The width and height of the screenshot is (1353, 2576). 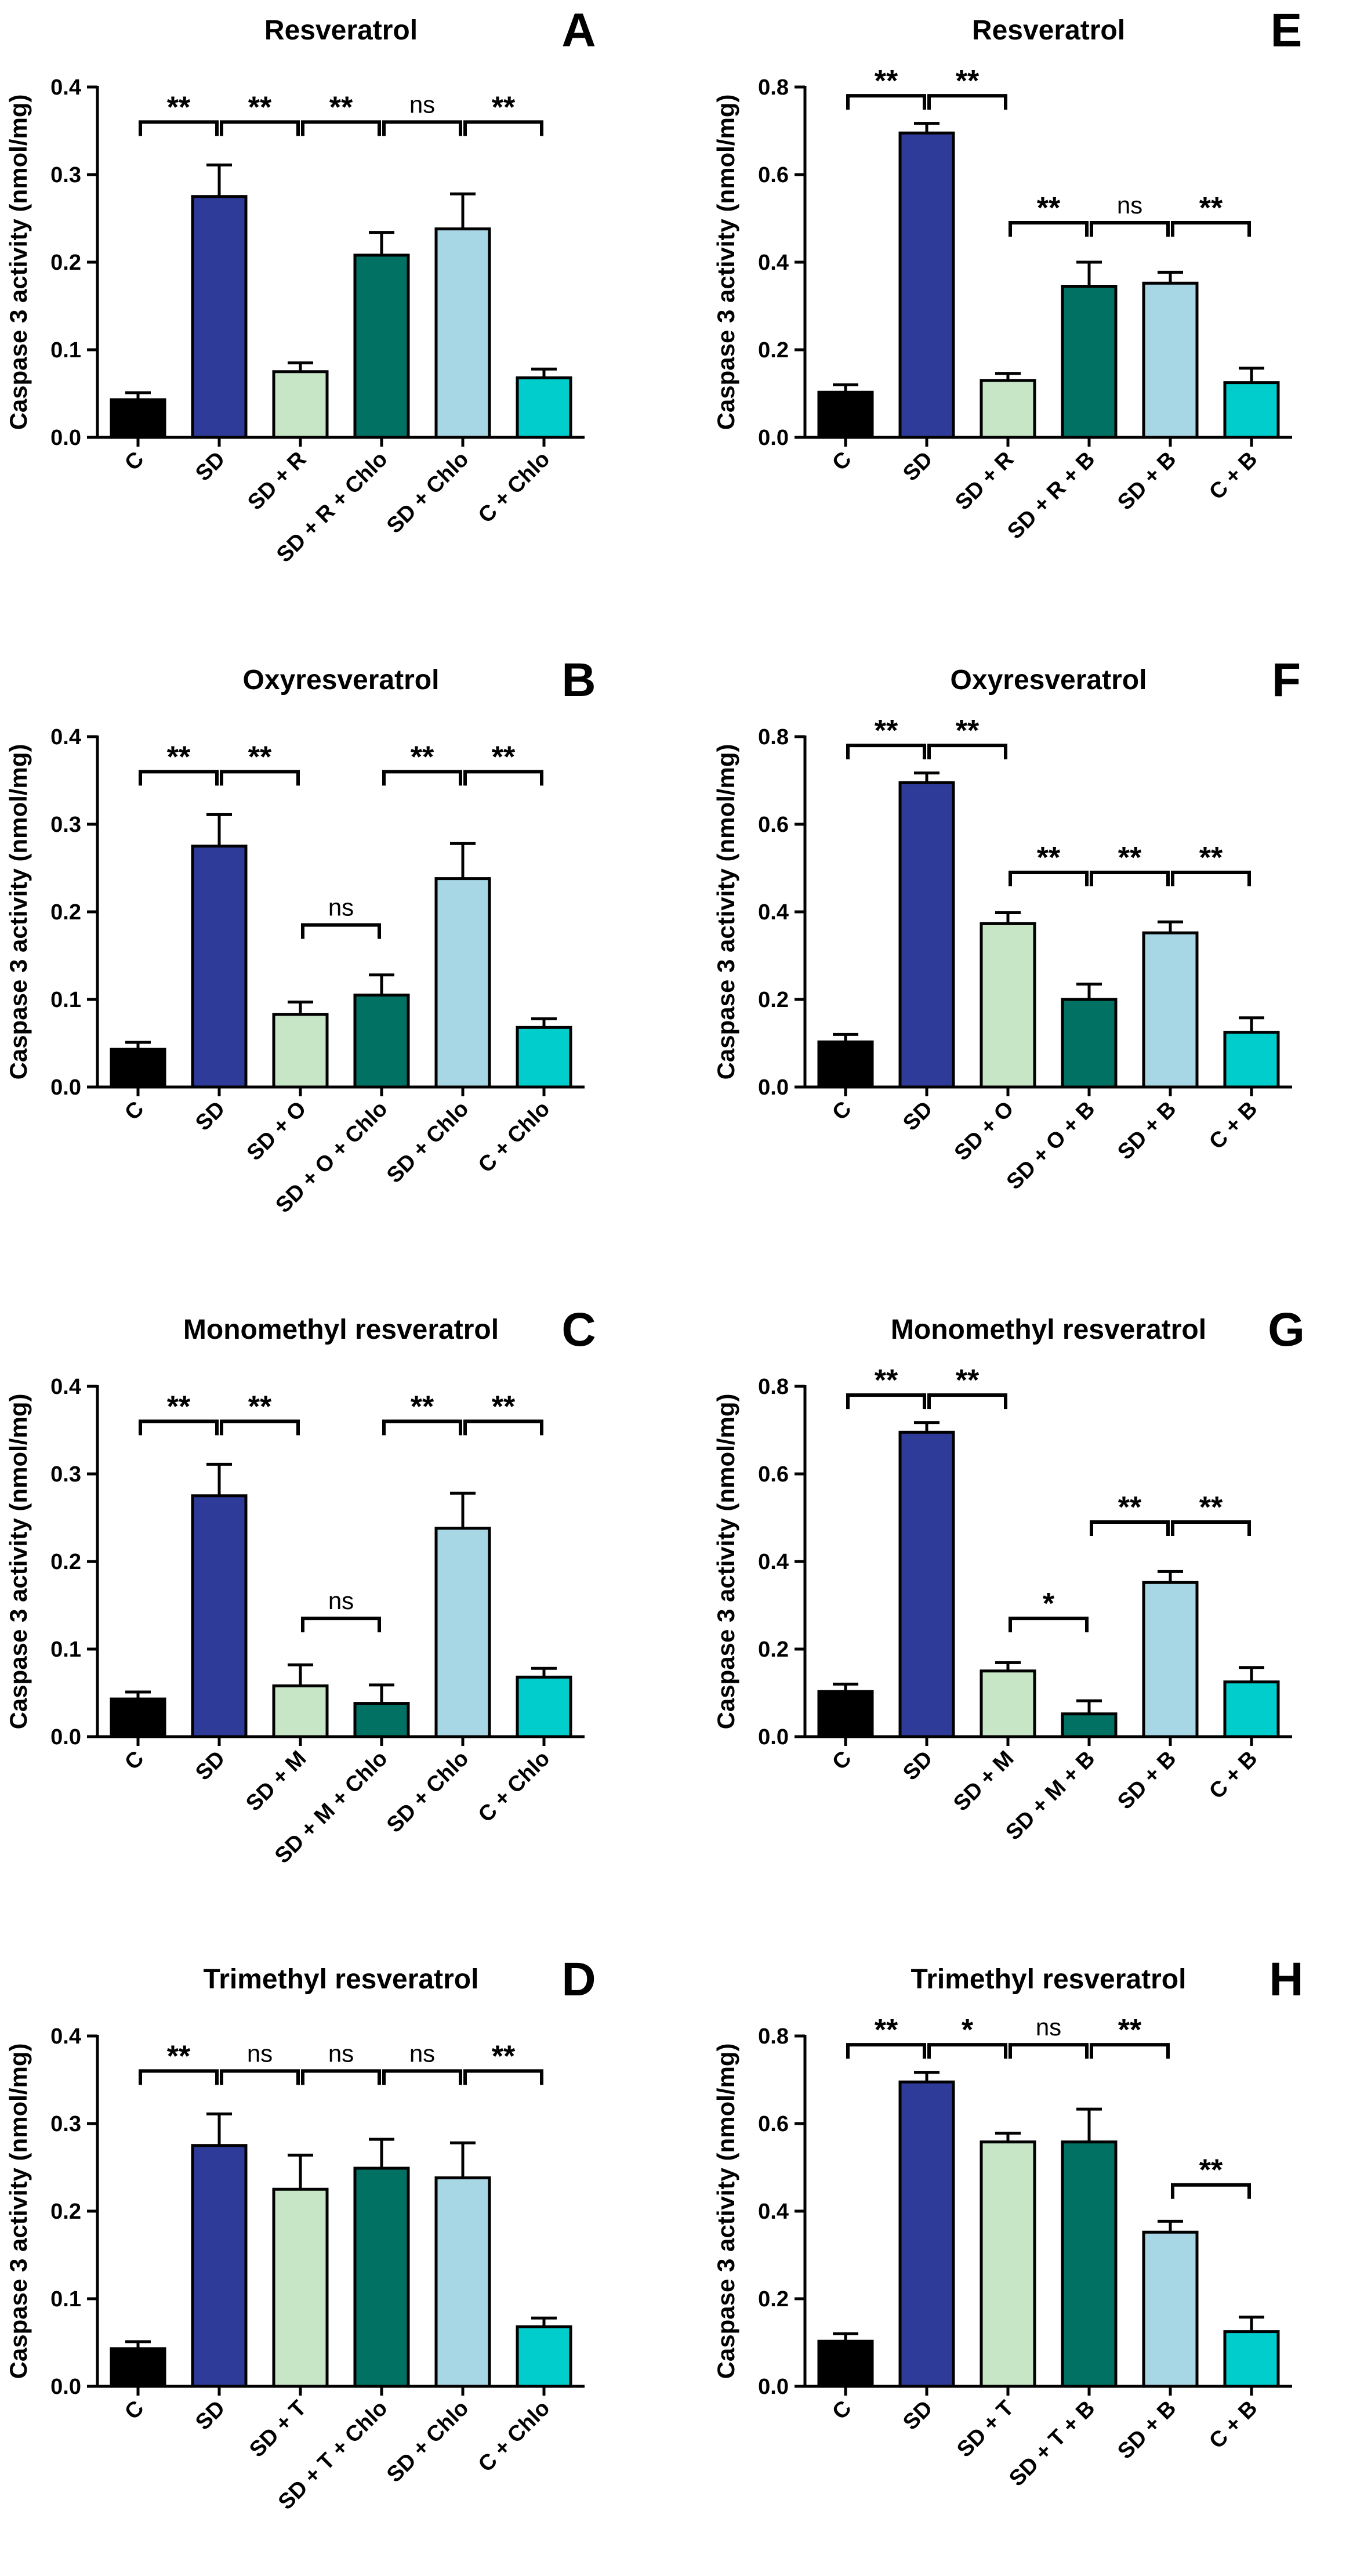 I want to click on category-label: SD + R + B, so click(x=1051, y=496).